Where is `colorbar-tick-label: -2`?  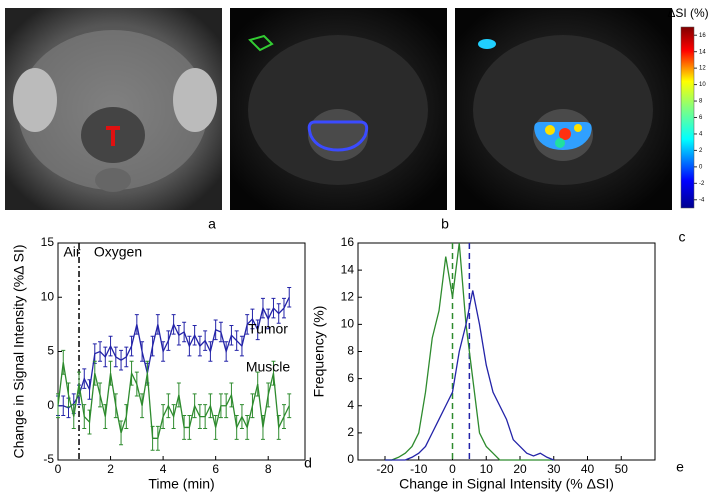 colorbar-tick-label: -2 is located at coordinates (702, 184).